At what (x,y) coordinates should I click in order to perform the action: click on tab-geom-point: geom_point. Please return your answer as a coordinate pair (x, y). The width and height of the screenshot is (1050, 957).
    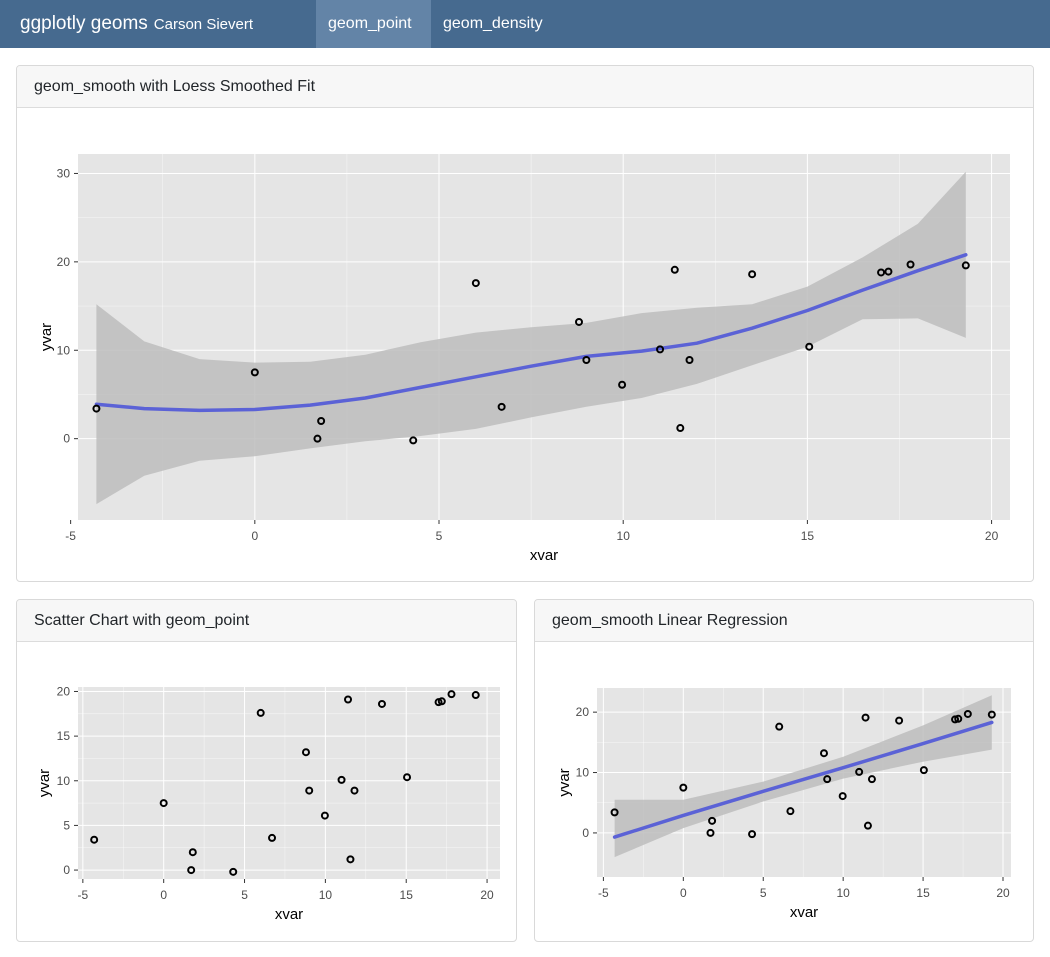
    Looking at the image, I should click on (373, 24).